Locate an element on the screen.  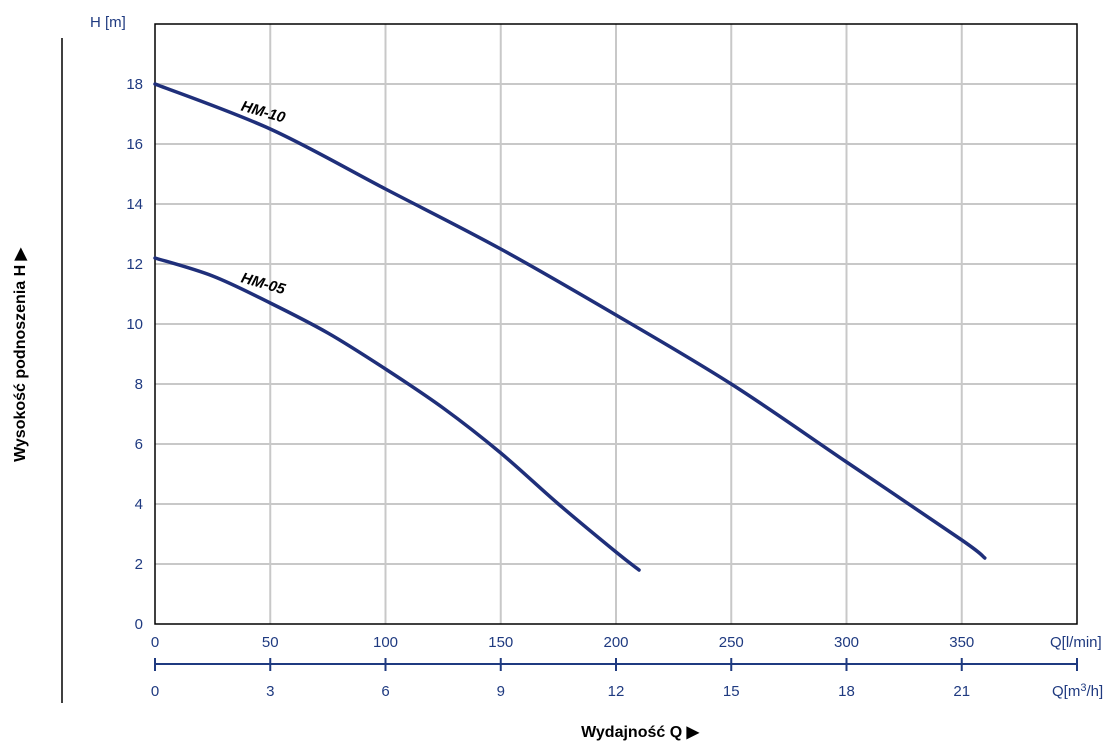
y-axis-unit-label: H [m] is located at coordinates (108, 22).